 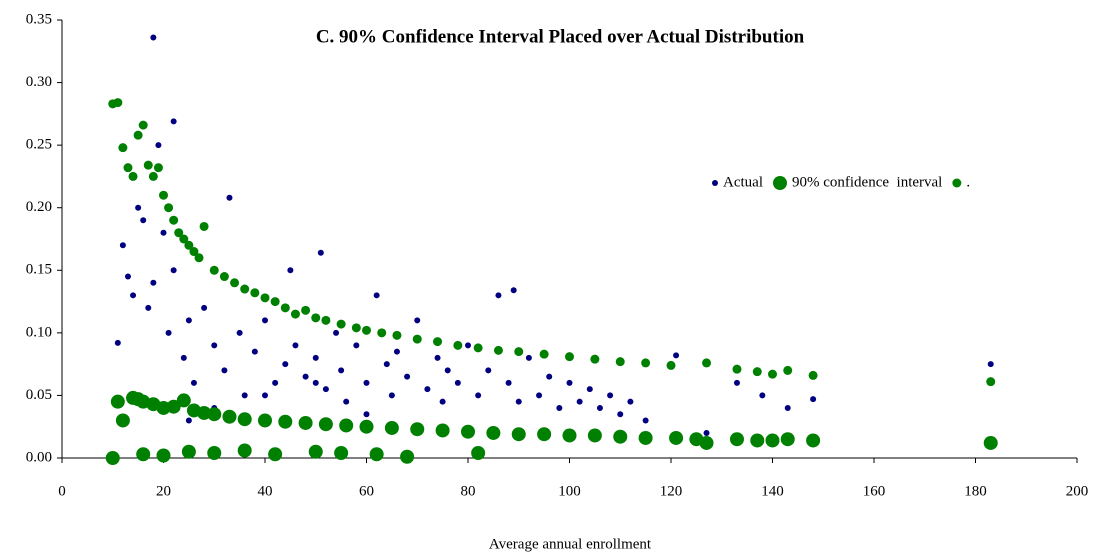 What do you see at coordinates (968, 182) in the screenshot?
I see `legend-label: .` at bounding box center [968, 182].